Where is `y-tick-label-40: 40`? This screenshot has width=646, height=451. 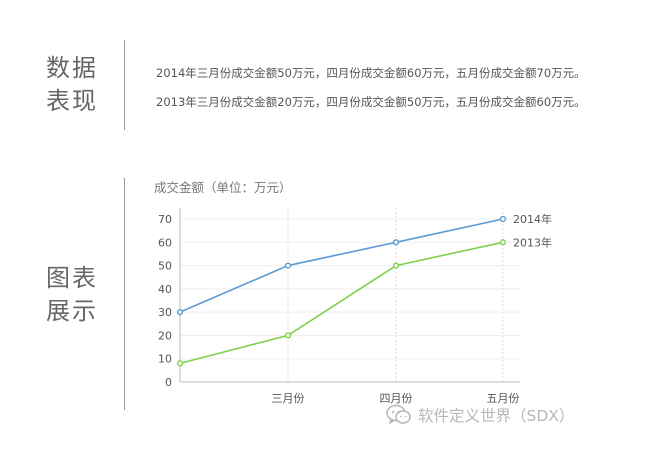 y-tick-label-40: 40 is located at coordinates (165, 289).